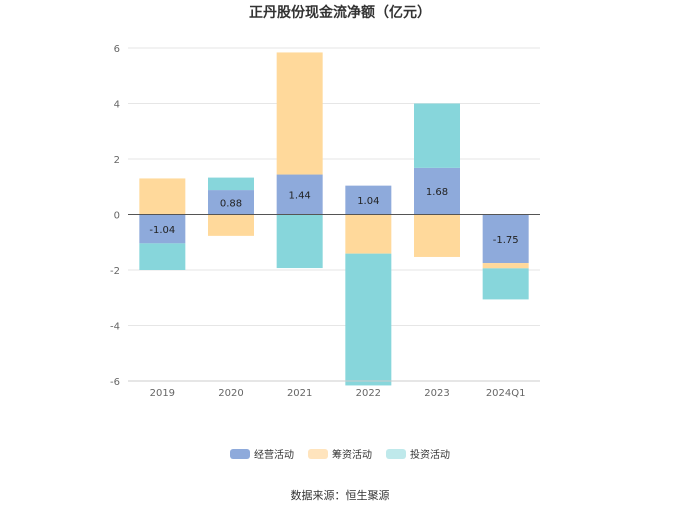  Describe the element at coordinates (436, 393) in the screenshot. I see `x-tick-label: 2023` at that location.